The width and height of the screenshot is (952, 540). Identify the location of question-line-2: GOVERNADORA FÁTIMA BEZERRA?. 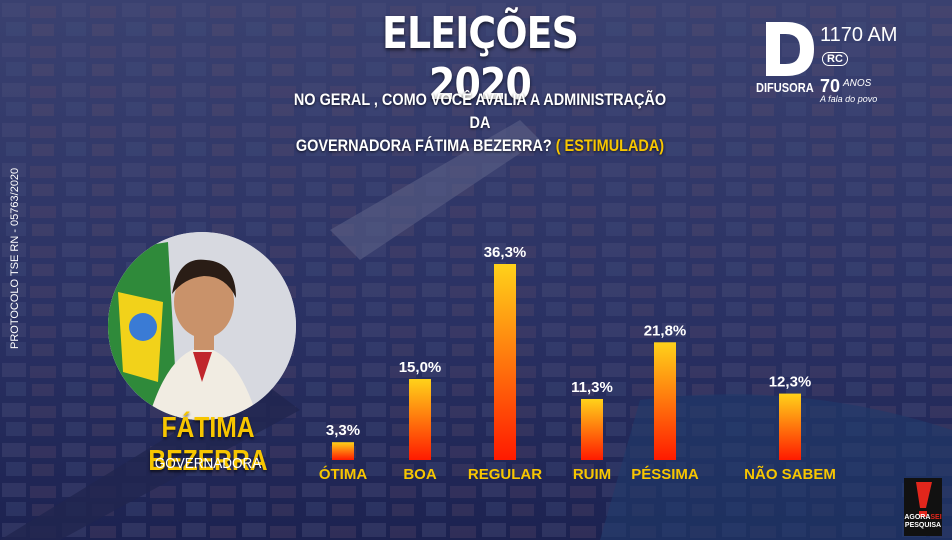
(423, 145).